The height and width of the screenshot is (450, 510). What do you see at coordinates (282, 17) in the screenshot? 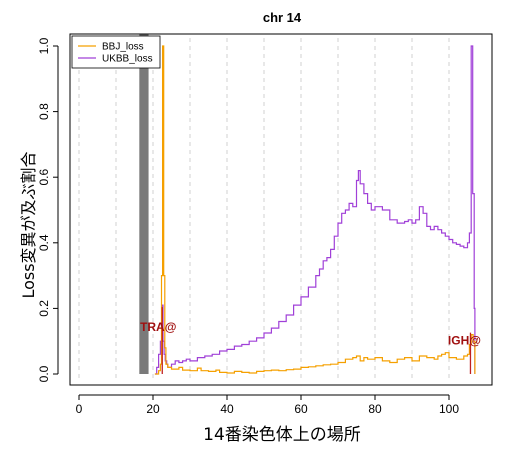
I see `chart-title: chr 14` at bounding box center [282, 17].